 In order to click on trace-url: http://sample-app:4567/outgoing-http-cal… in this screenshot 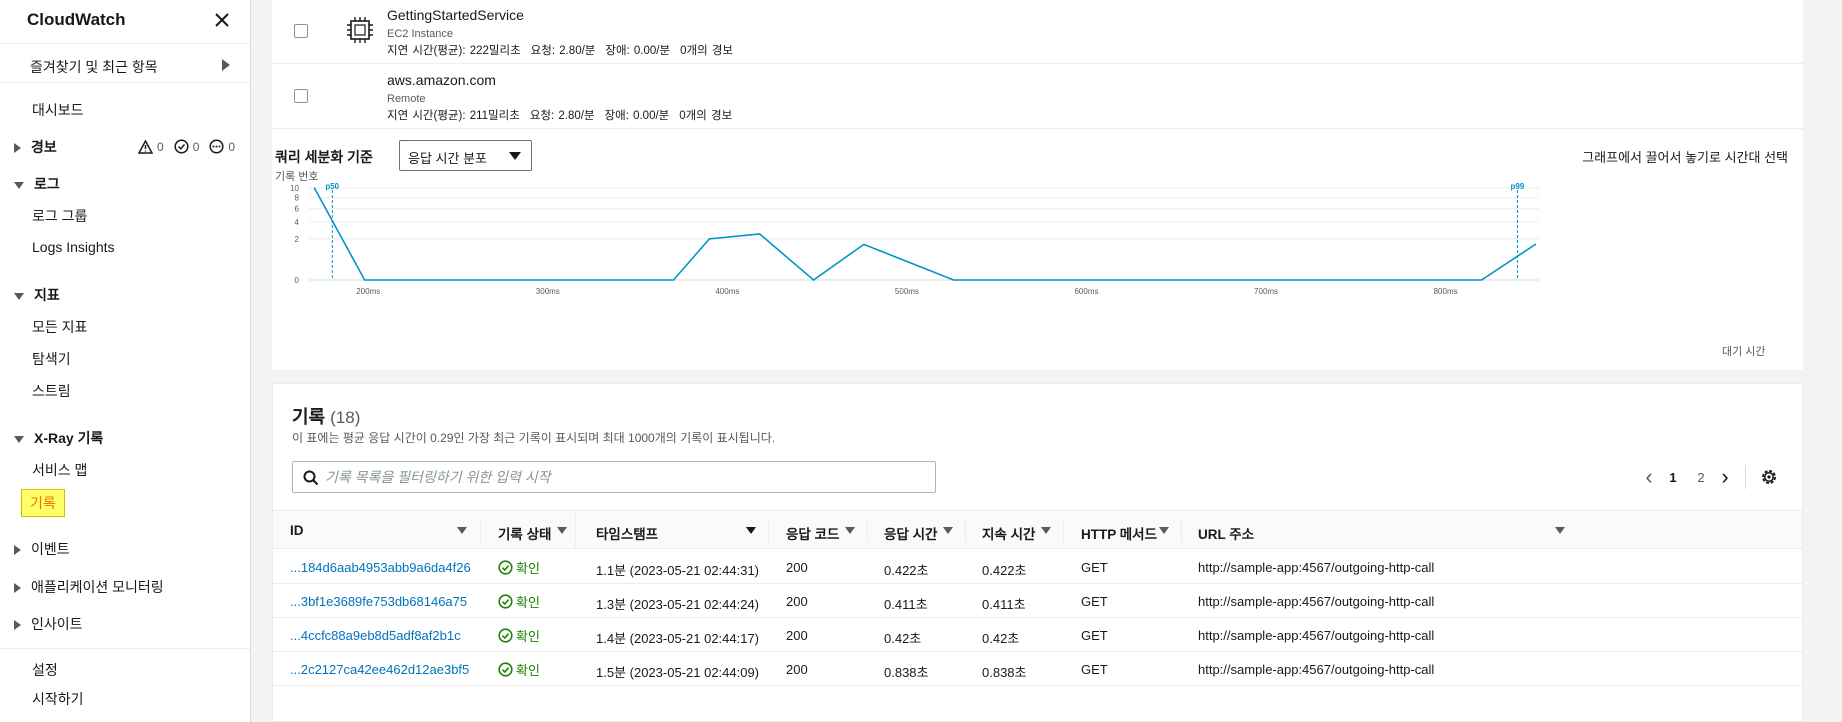, I will do `click(1316, 669)`.